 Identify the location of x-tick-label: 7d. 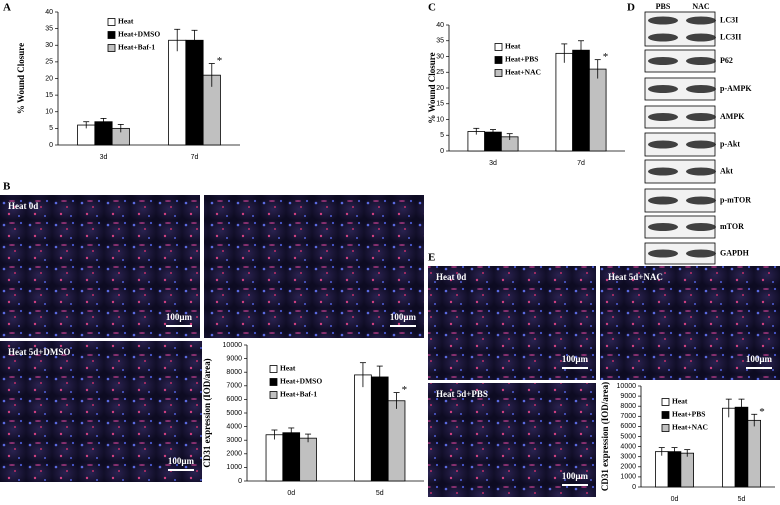
(195, 157).